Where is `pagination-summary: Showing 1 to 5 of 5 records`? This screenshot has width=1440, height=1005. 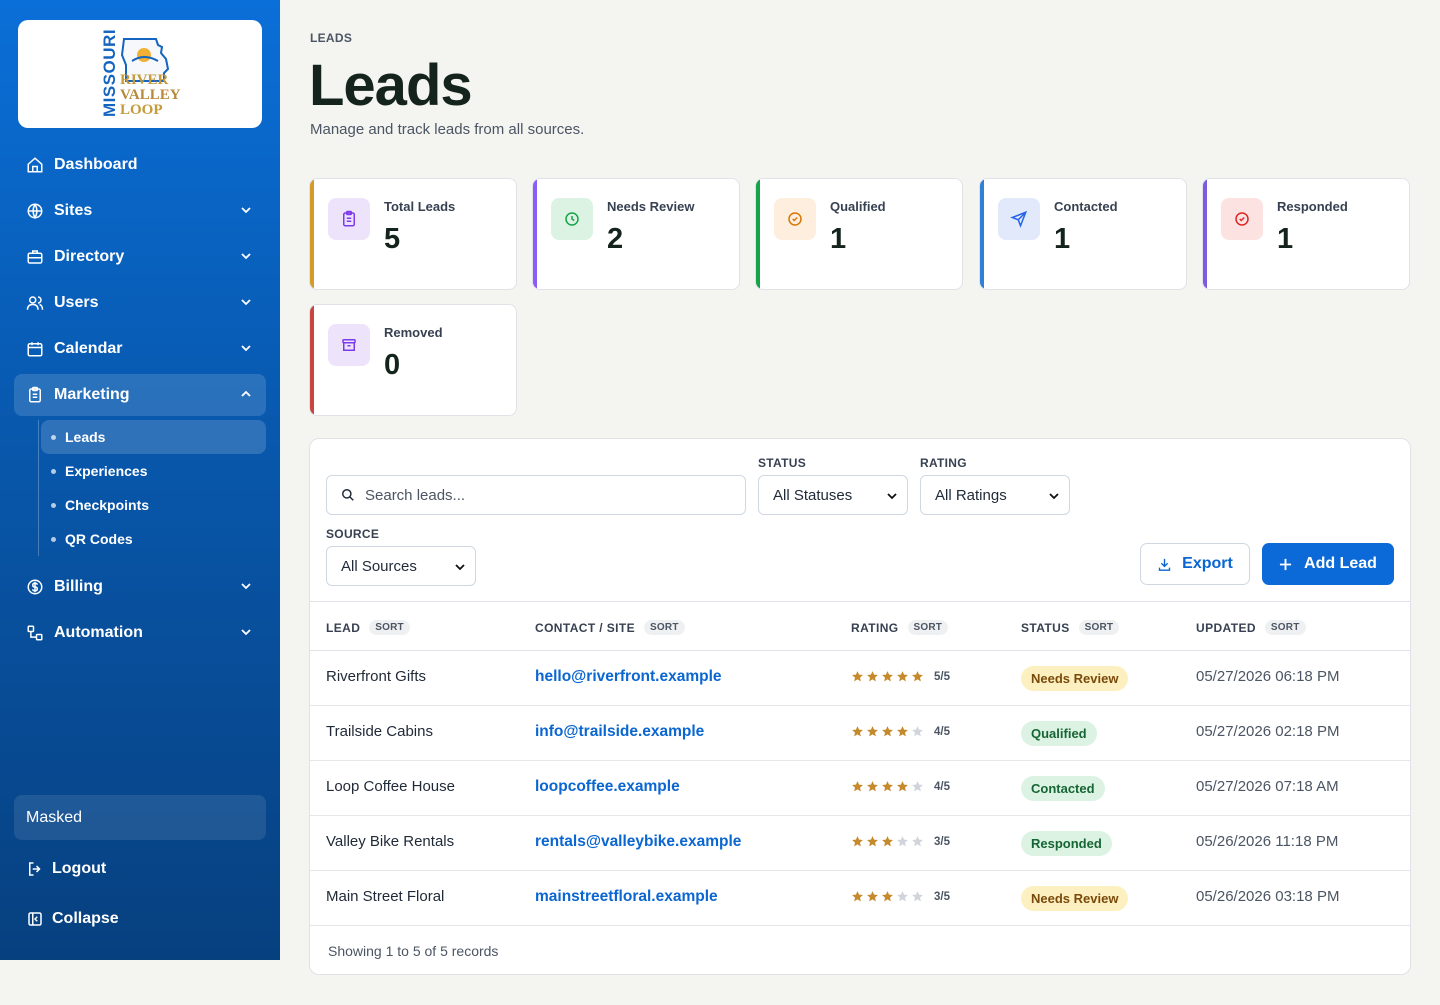 pagination-summary: Showing 1 to 5 of 5 records is located at coordinates (413, 951).